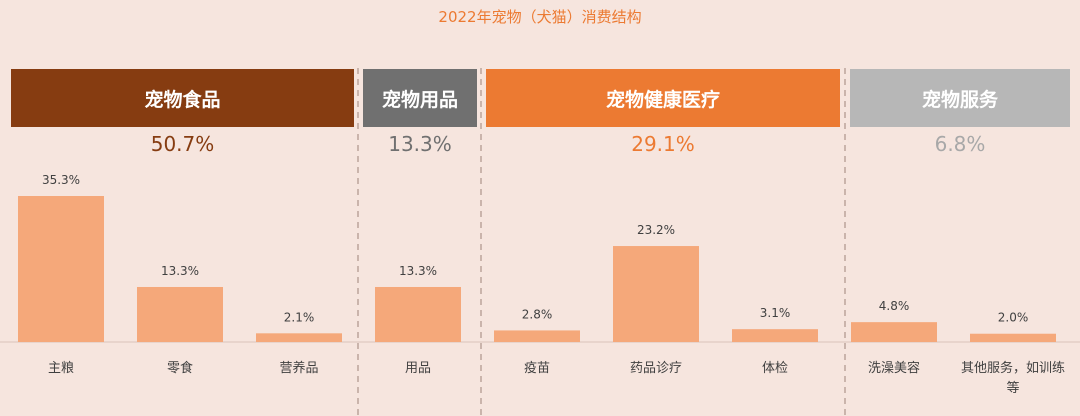 The height and width of the screenshot is (416, 1080). Describe the element at coordinates (656, 368) in the screenshot. I see `category-label: 药品诊疗` at that location.